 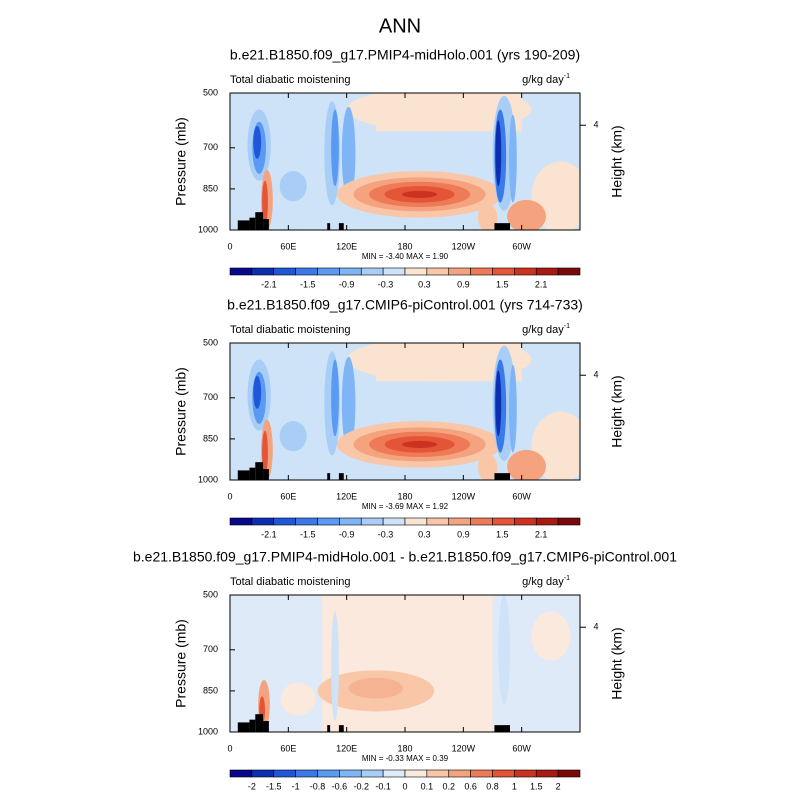 I want to click on stats-label: MIN = -0.33 MAX = 0.39, so click(x=405, y=758).